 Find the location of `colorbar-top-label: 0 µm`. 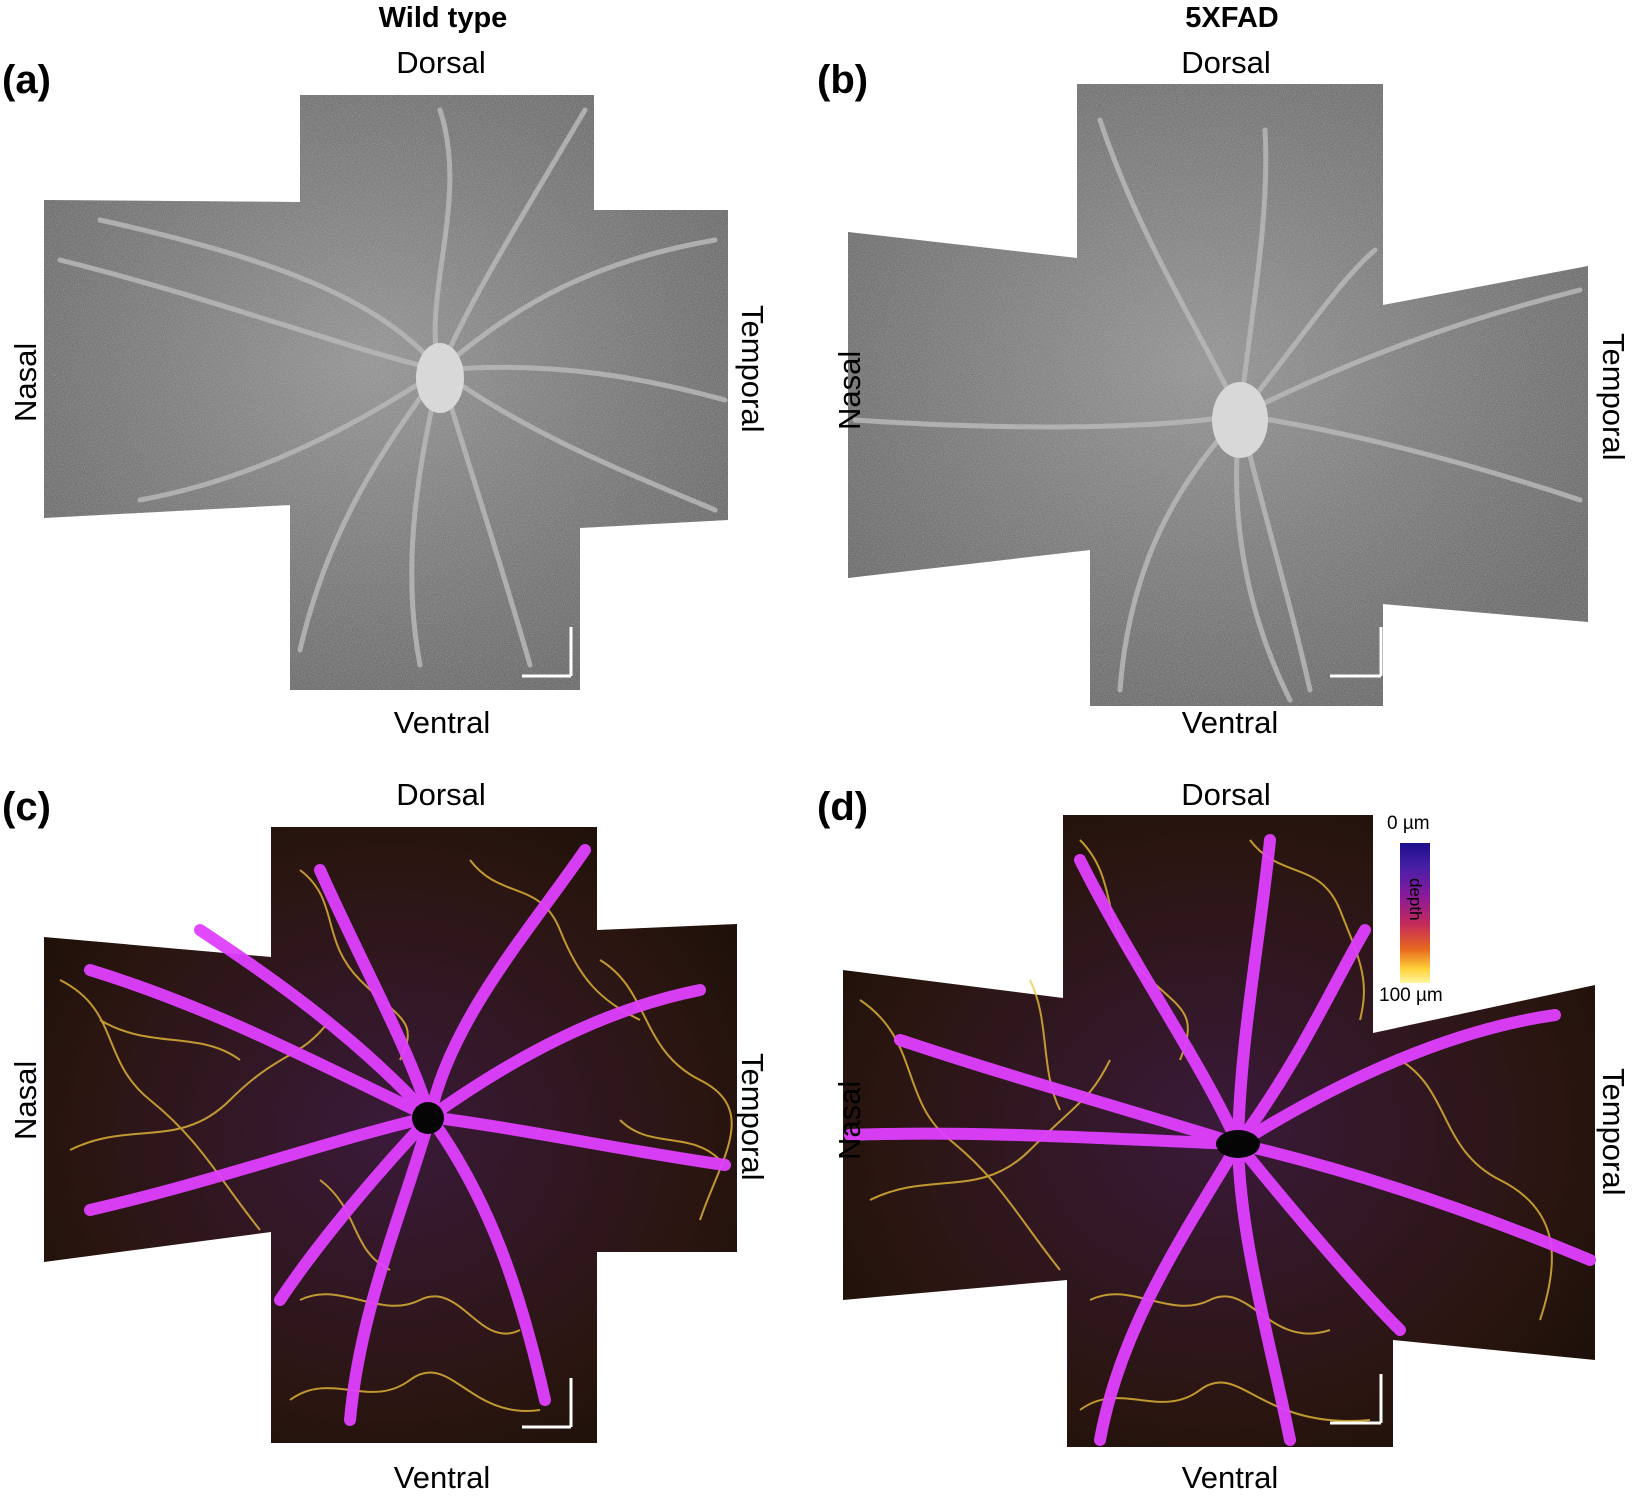

colorbar-top-label: 0 µm is located at coordinates (1408, 823).